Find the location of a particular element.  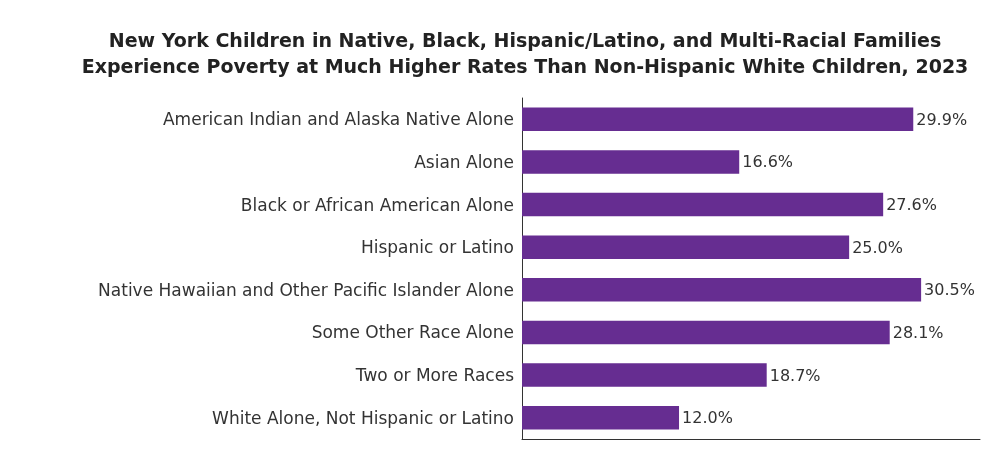

y-tick-label: White Alone, Not Hispanic or Latino is located at coordinates (363, 417).